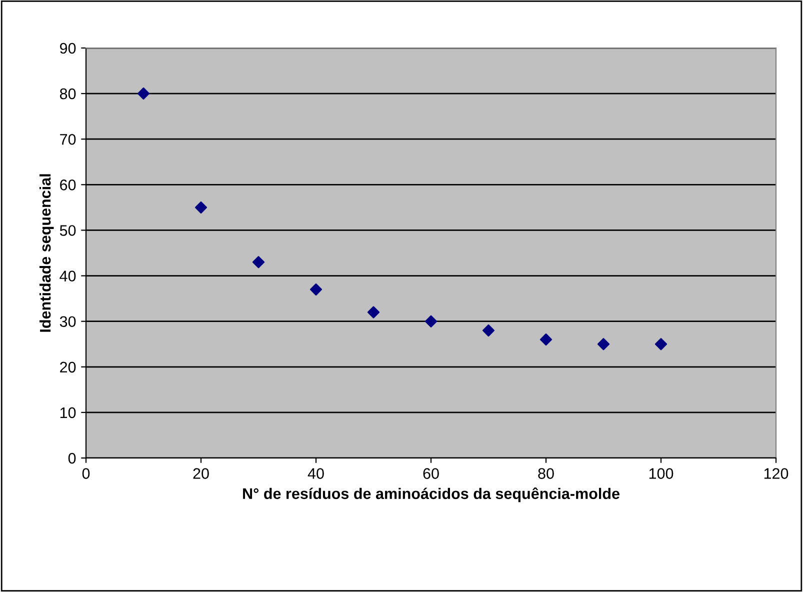  I want to click on x-axis-title: N° de resíduos de aminoácidos da sequência-molde, so click(431, 495).